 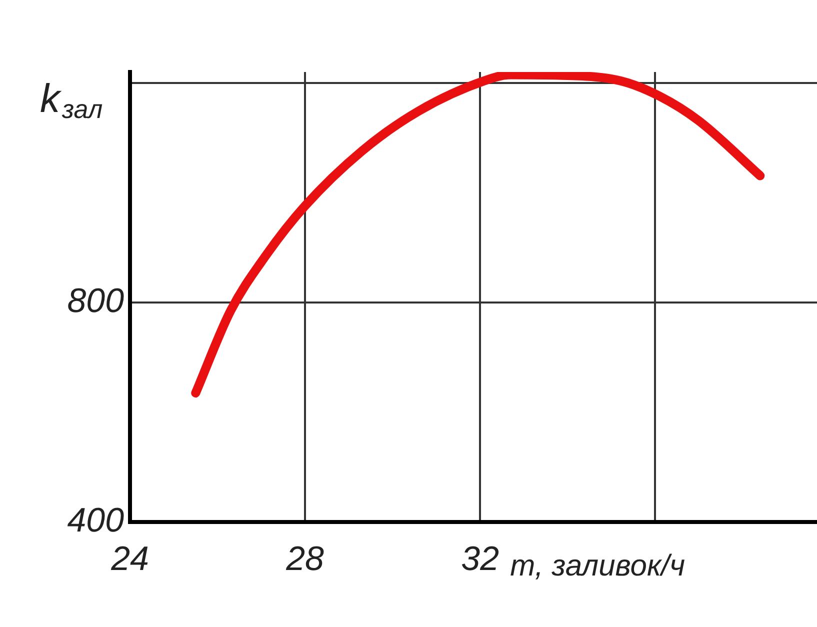 I want to click on y-tick-label: 400, so click(x=95, y=520).